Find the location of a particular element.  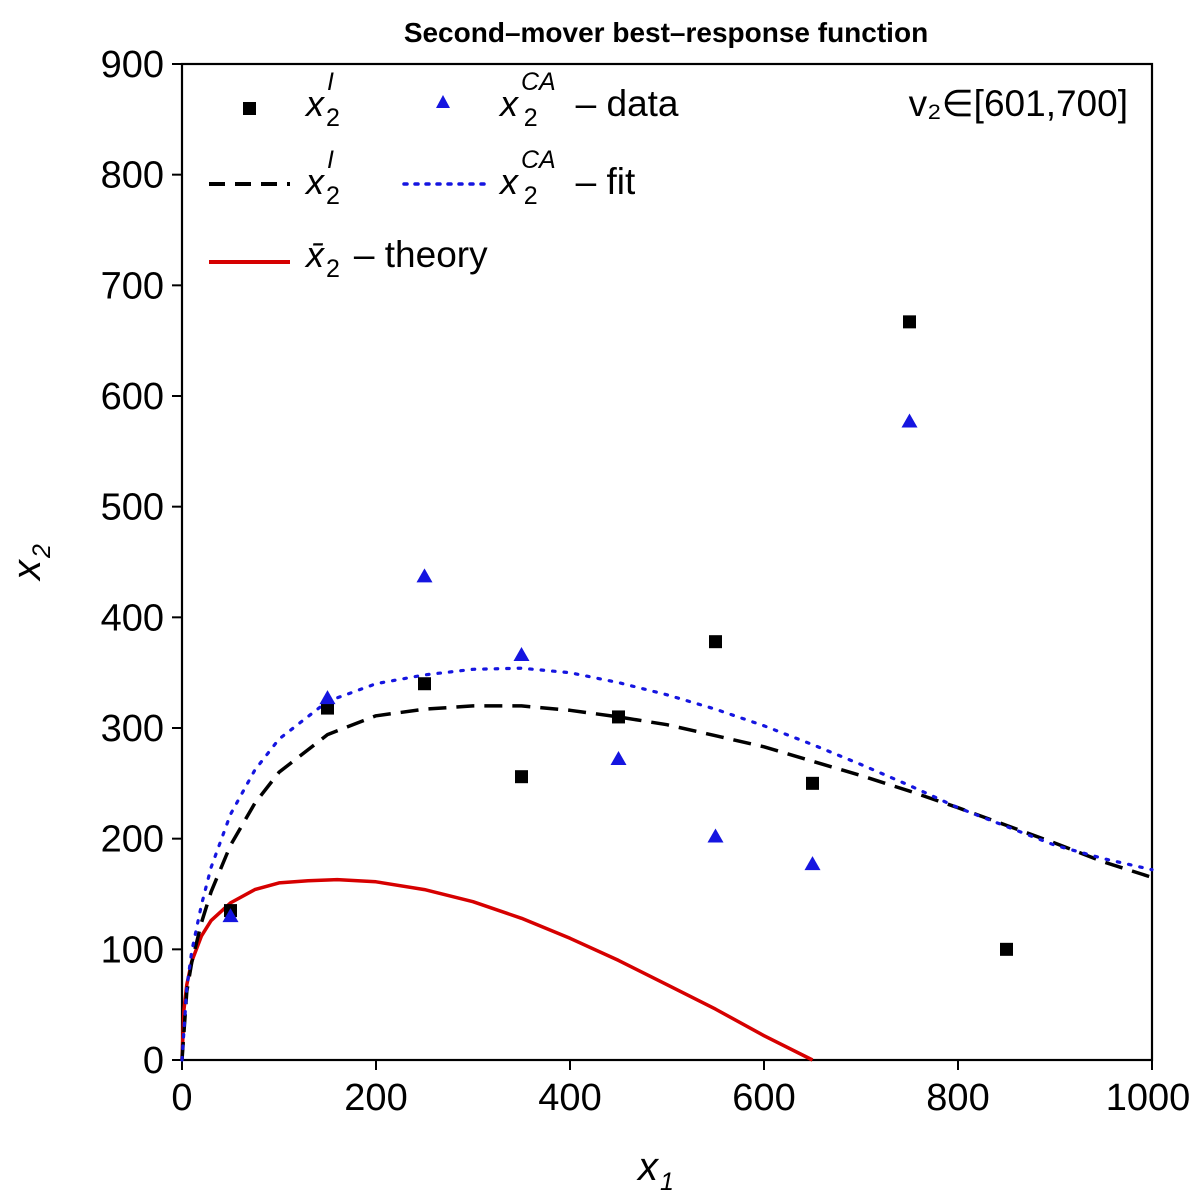

x-tick-label: 0 is located at coordinates (181, 1098).